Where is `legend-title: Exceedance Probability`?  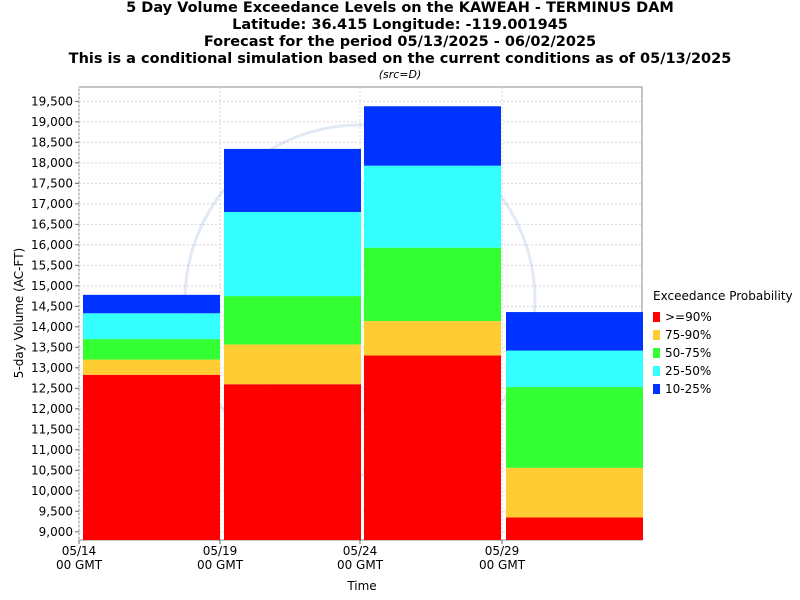
legend-title: Exceedance Probability is located at coordinates (723, 296).